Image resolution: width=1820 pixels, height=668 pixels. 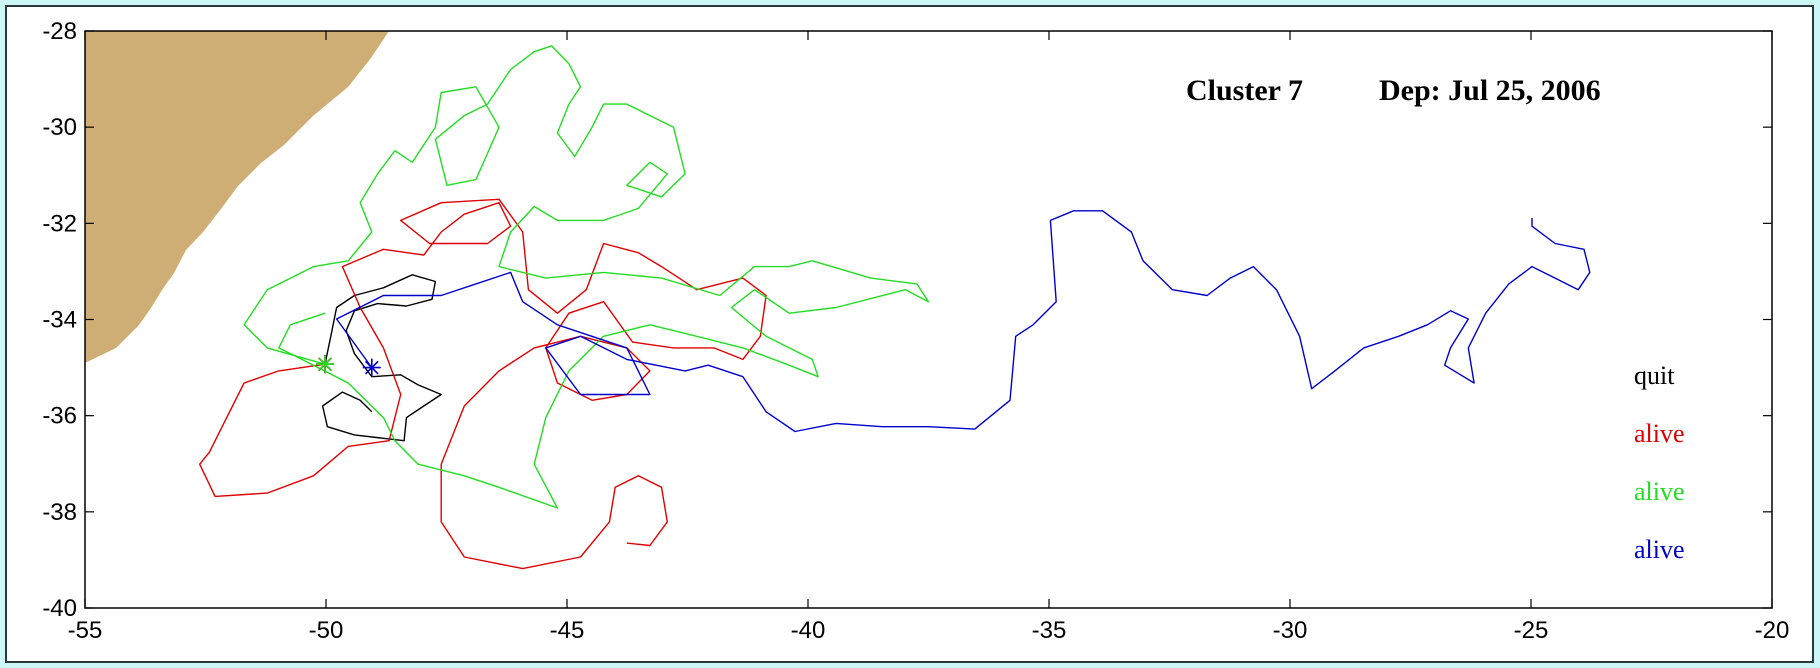 What do you see at coordinates (59, 608) in the screenshot?
I see `y-tick-label: -40` at bounding box center [59, 608].